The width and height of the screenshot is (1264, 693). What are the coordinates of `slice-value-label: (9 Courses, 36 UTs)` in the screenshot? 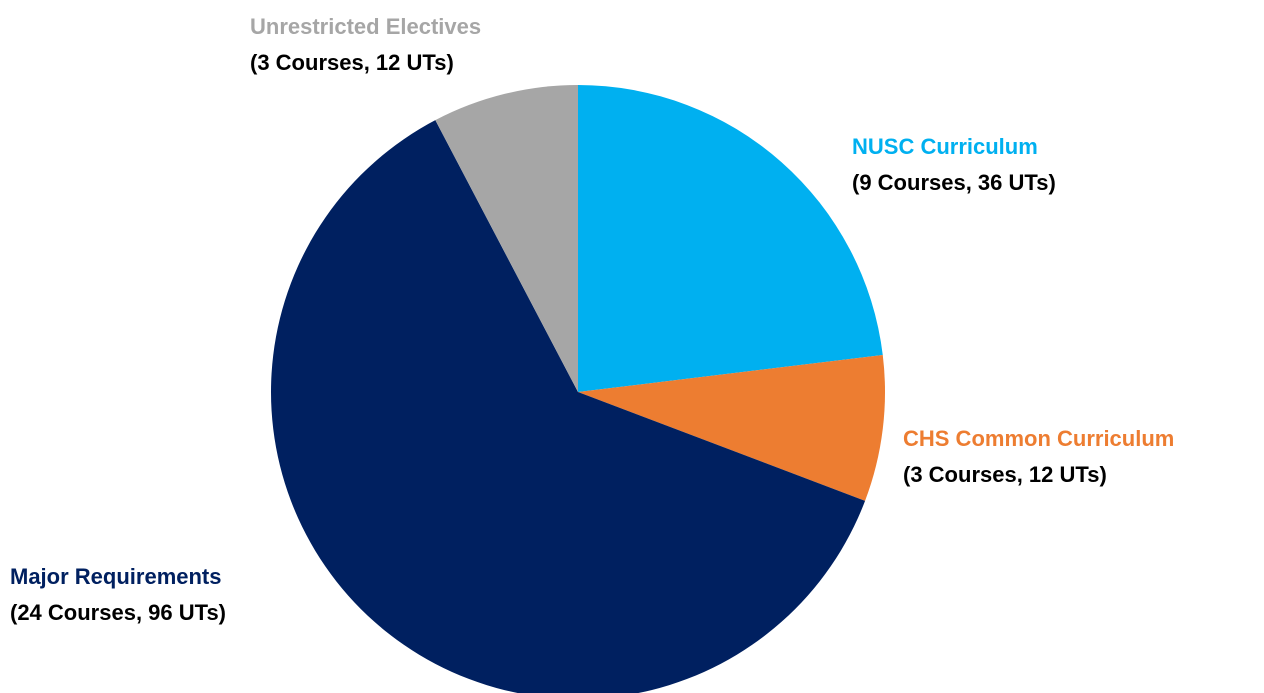 It's located at (954, 182).